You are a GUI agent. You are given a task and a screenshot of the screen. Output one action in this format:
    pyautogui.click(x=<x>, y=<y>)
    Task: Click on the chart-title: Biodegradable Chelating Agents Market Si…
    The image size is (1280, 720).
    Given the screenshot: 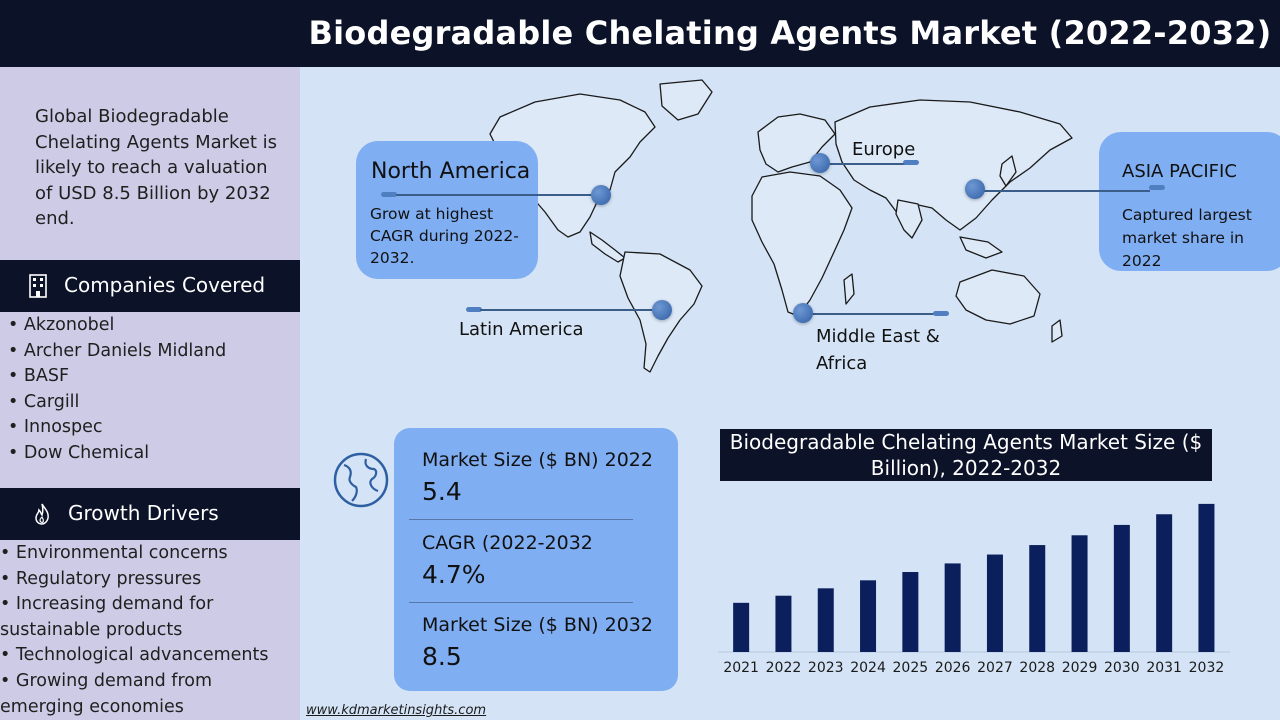 What is the action you would take?
    pyautogui.click(x=966, y=455)
    